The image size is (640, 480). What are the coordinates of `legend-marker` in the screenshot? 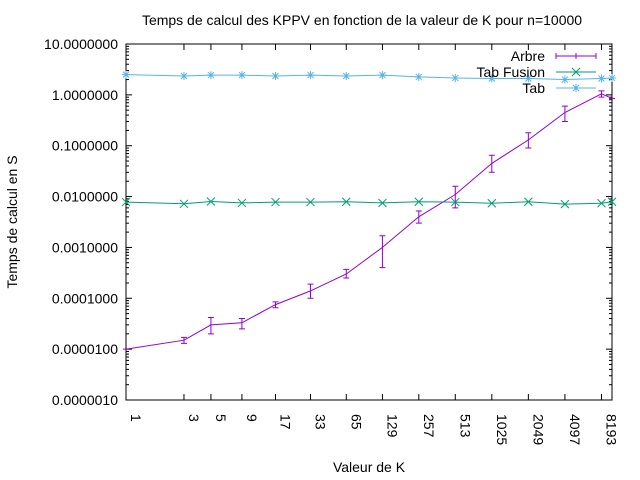 It's located at (576, 56).